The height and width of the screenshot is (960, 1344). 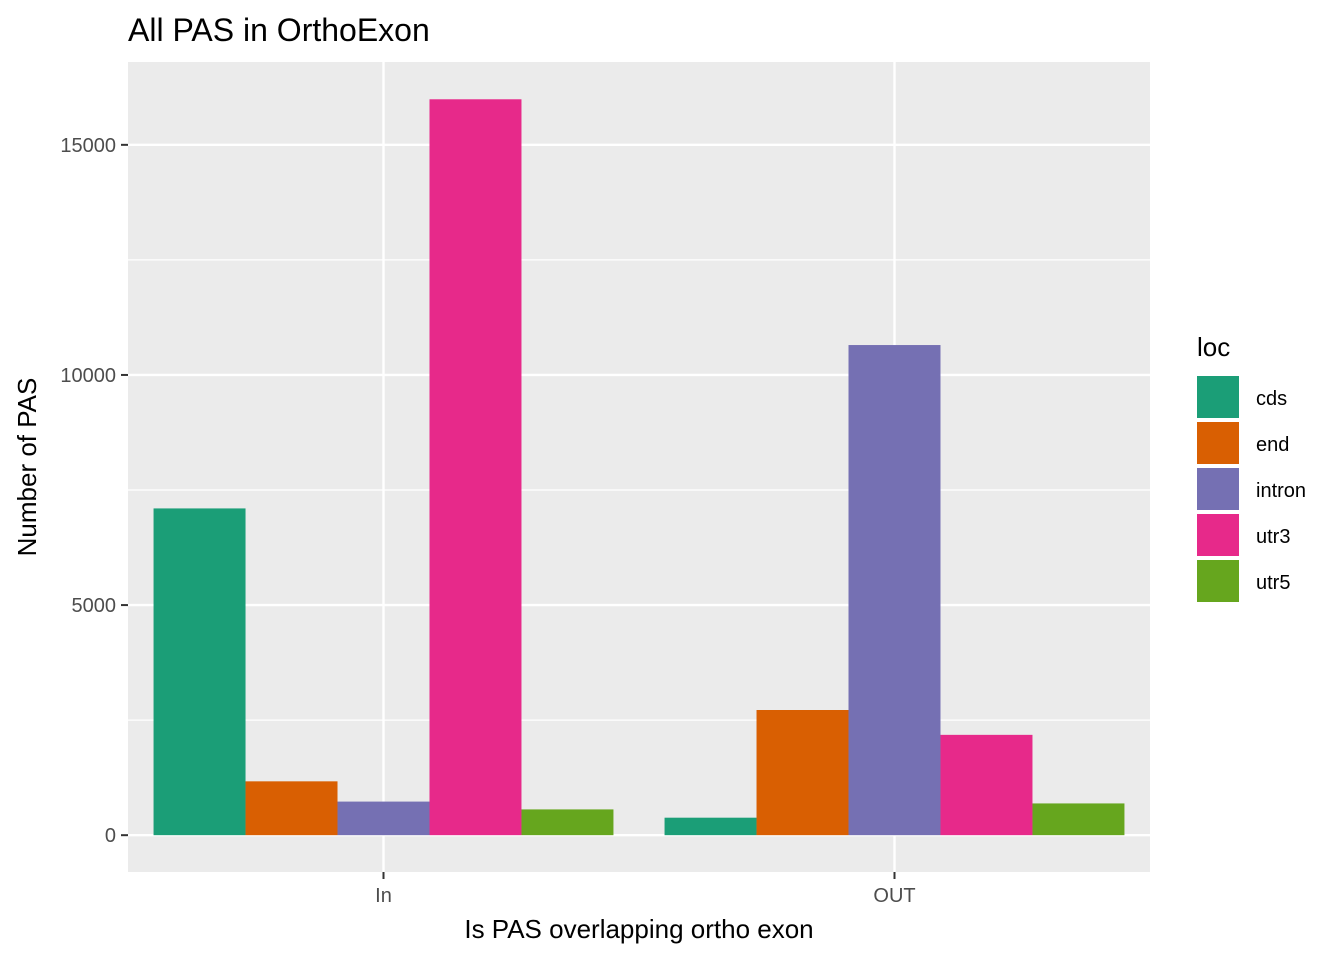 What do you see at coordinates (1273, 537) in the screenshot?
I see `legend-label-utr3: utr3` at bounding box center [1273, 537].